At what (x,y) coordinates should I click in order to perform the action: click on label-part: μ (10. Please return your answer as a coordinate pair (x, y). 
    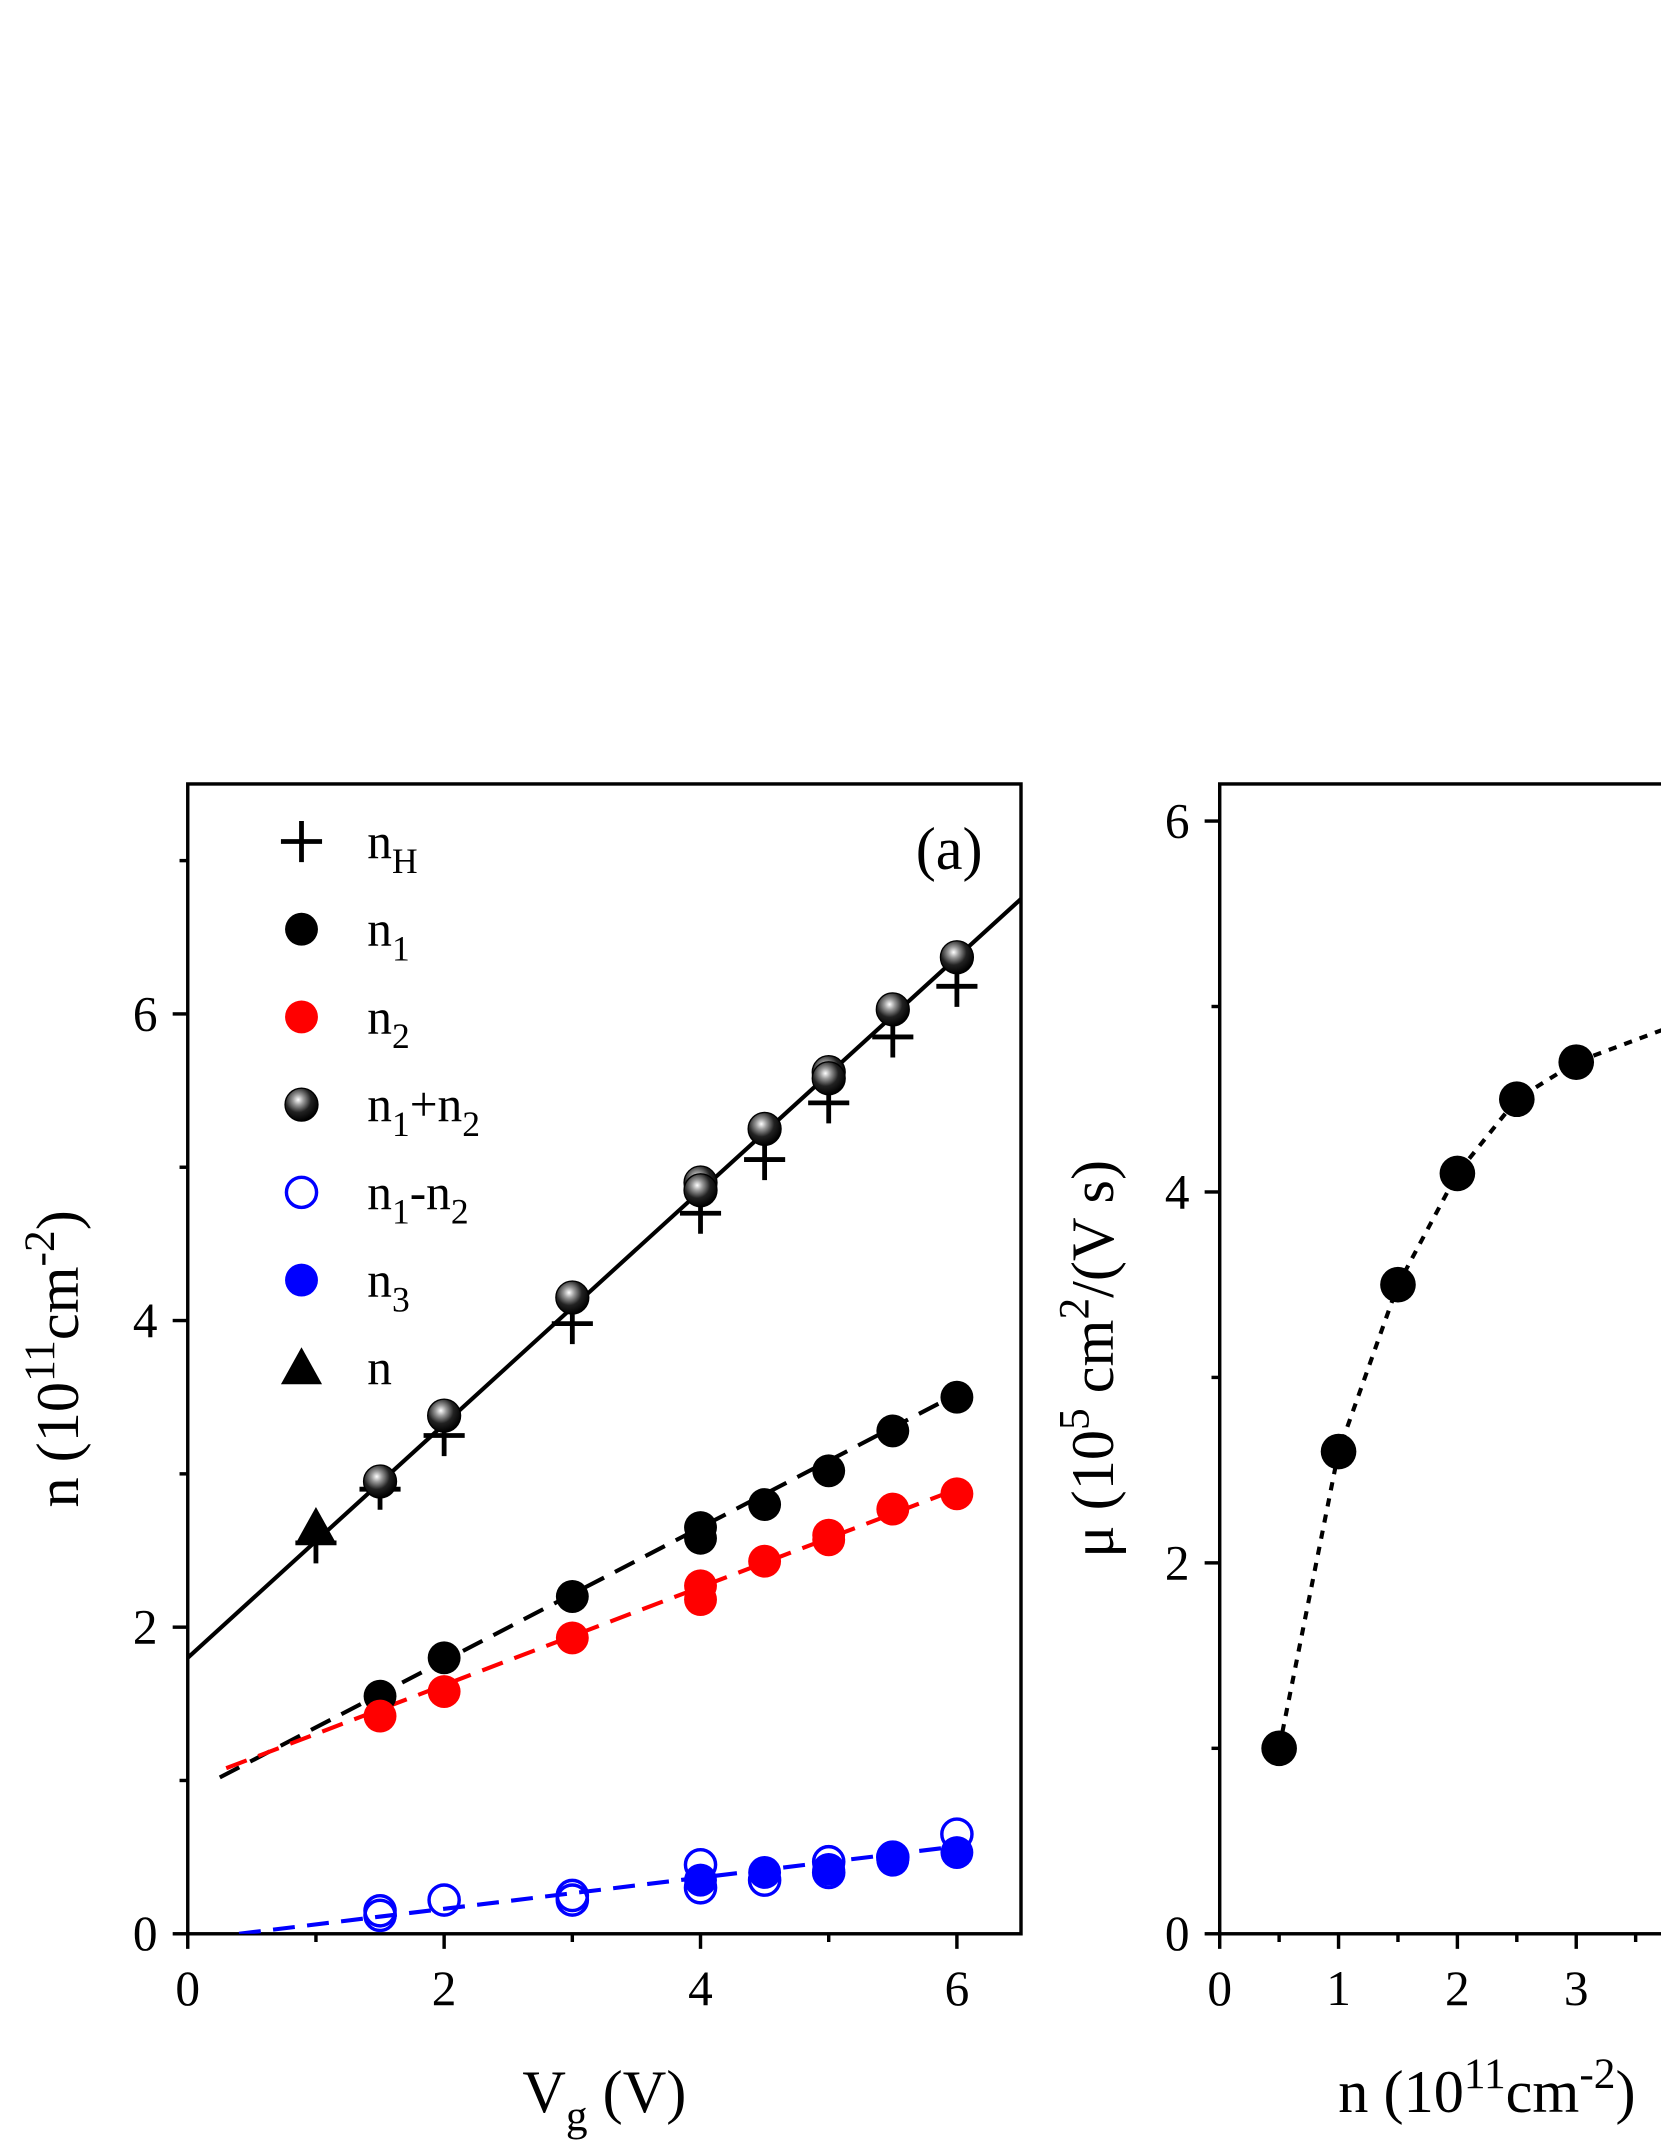
    Looking at the image, I should click on (1093, 1494).